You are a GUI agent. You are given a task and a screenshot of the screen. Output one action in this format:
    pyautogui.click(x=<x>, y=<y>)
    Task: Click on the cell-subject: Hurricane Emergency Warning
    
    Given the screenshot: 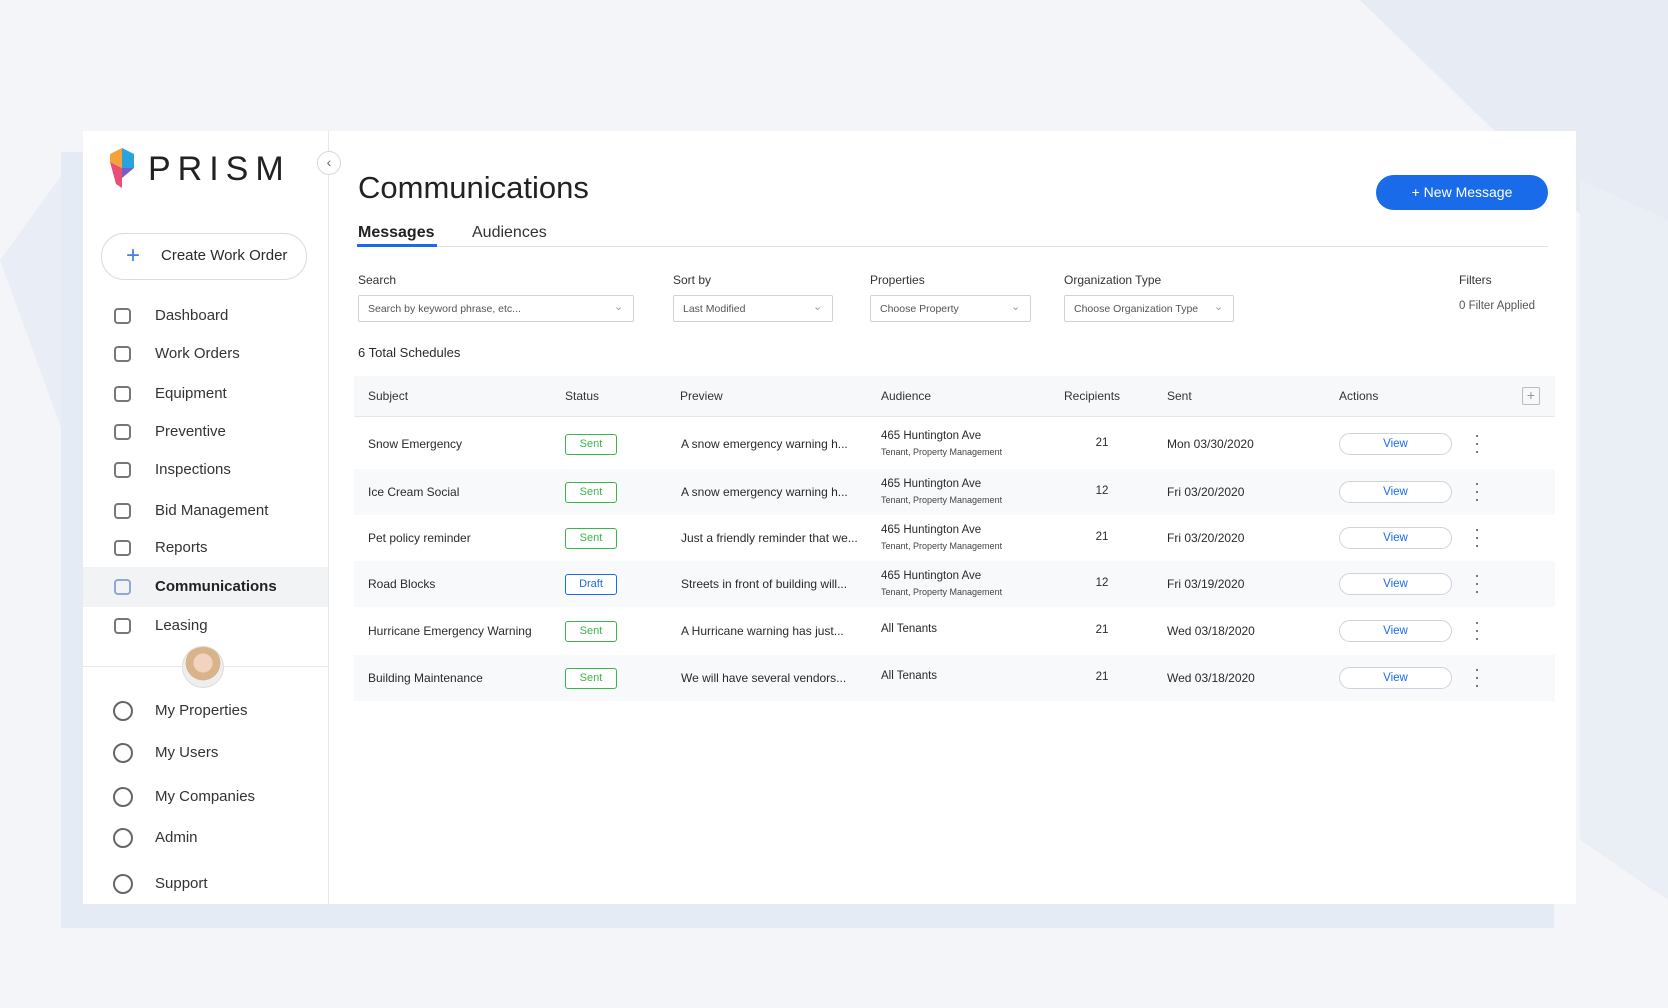 What is the action you would take?
    pyautogui.click(x=450, y=631)
    